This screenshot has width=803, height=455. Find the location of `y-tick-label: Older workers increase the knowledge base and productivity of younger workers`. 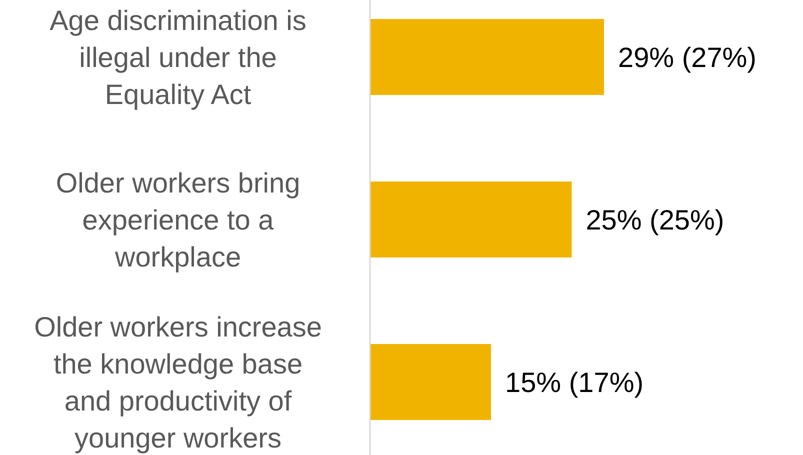

y-tick-label: Older workers increase the knowledge base and productivity of younger workers is located at coordinates (178, 382).